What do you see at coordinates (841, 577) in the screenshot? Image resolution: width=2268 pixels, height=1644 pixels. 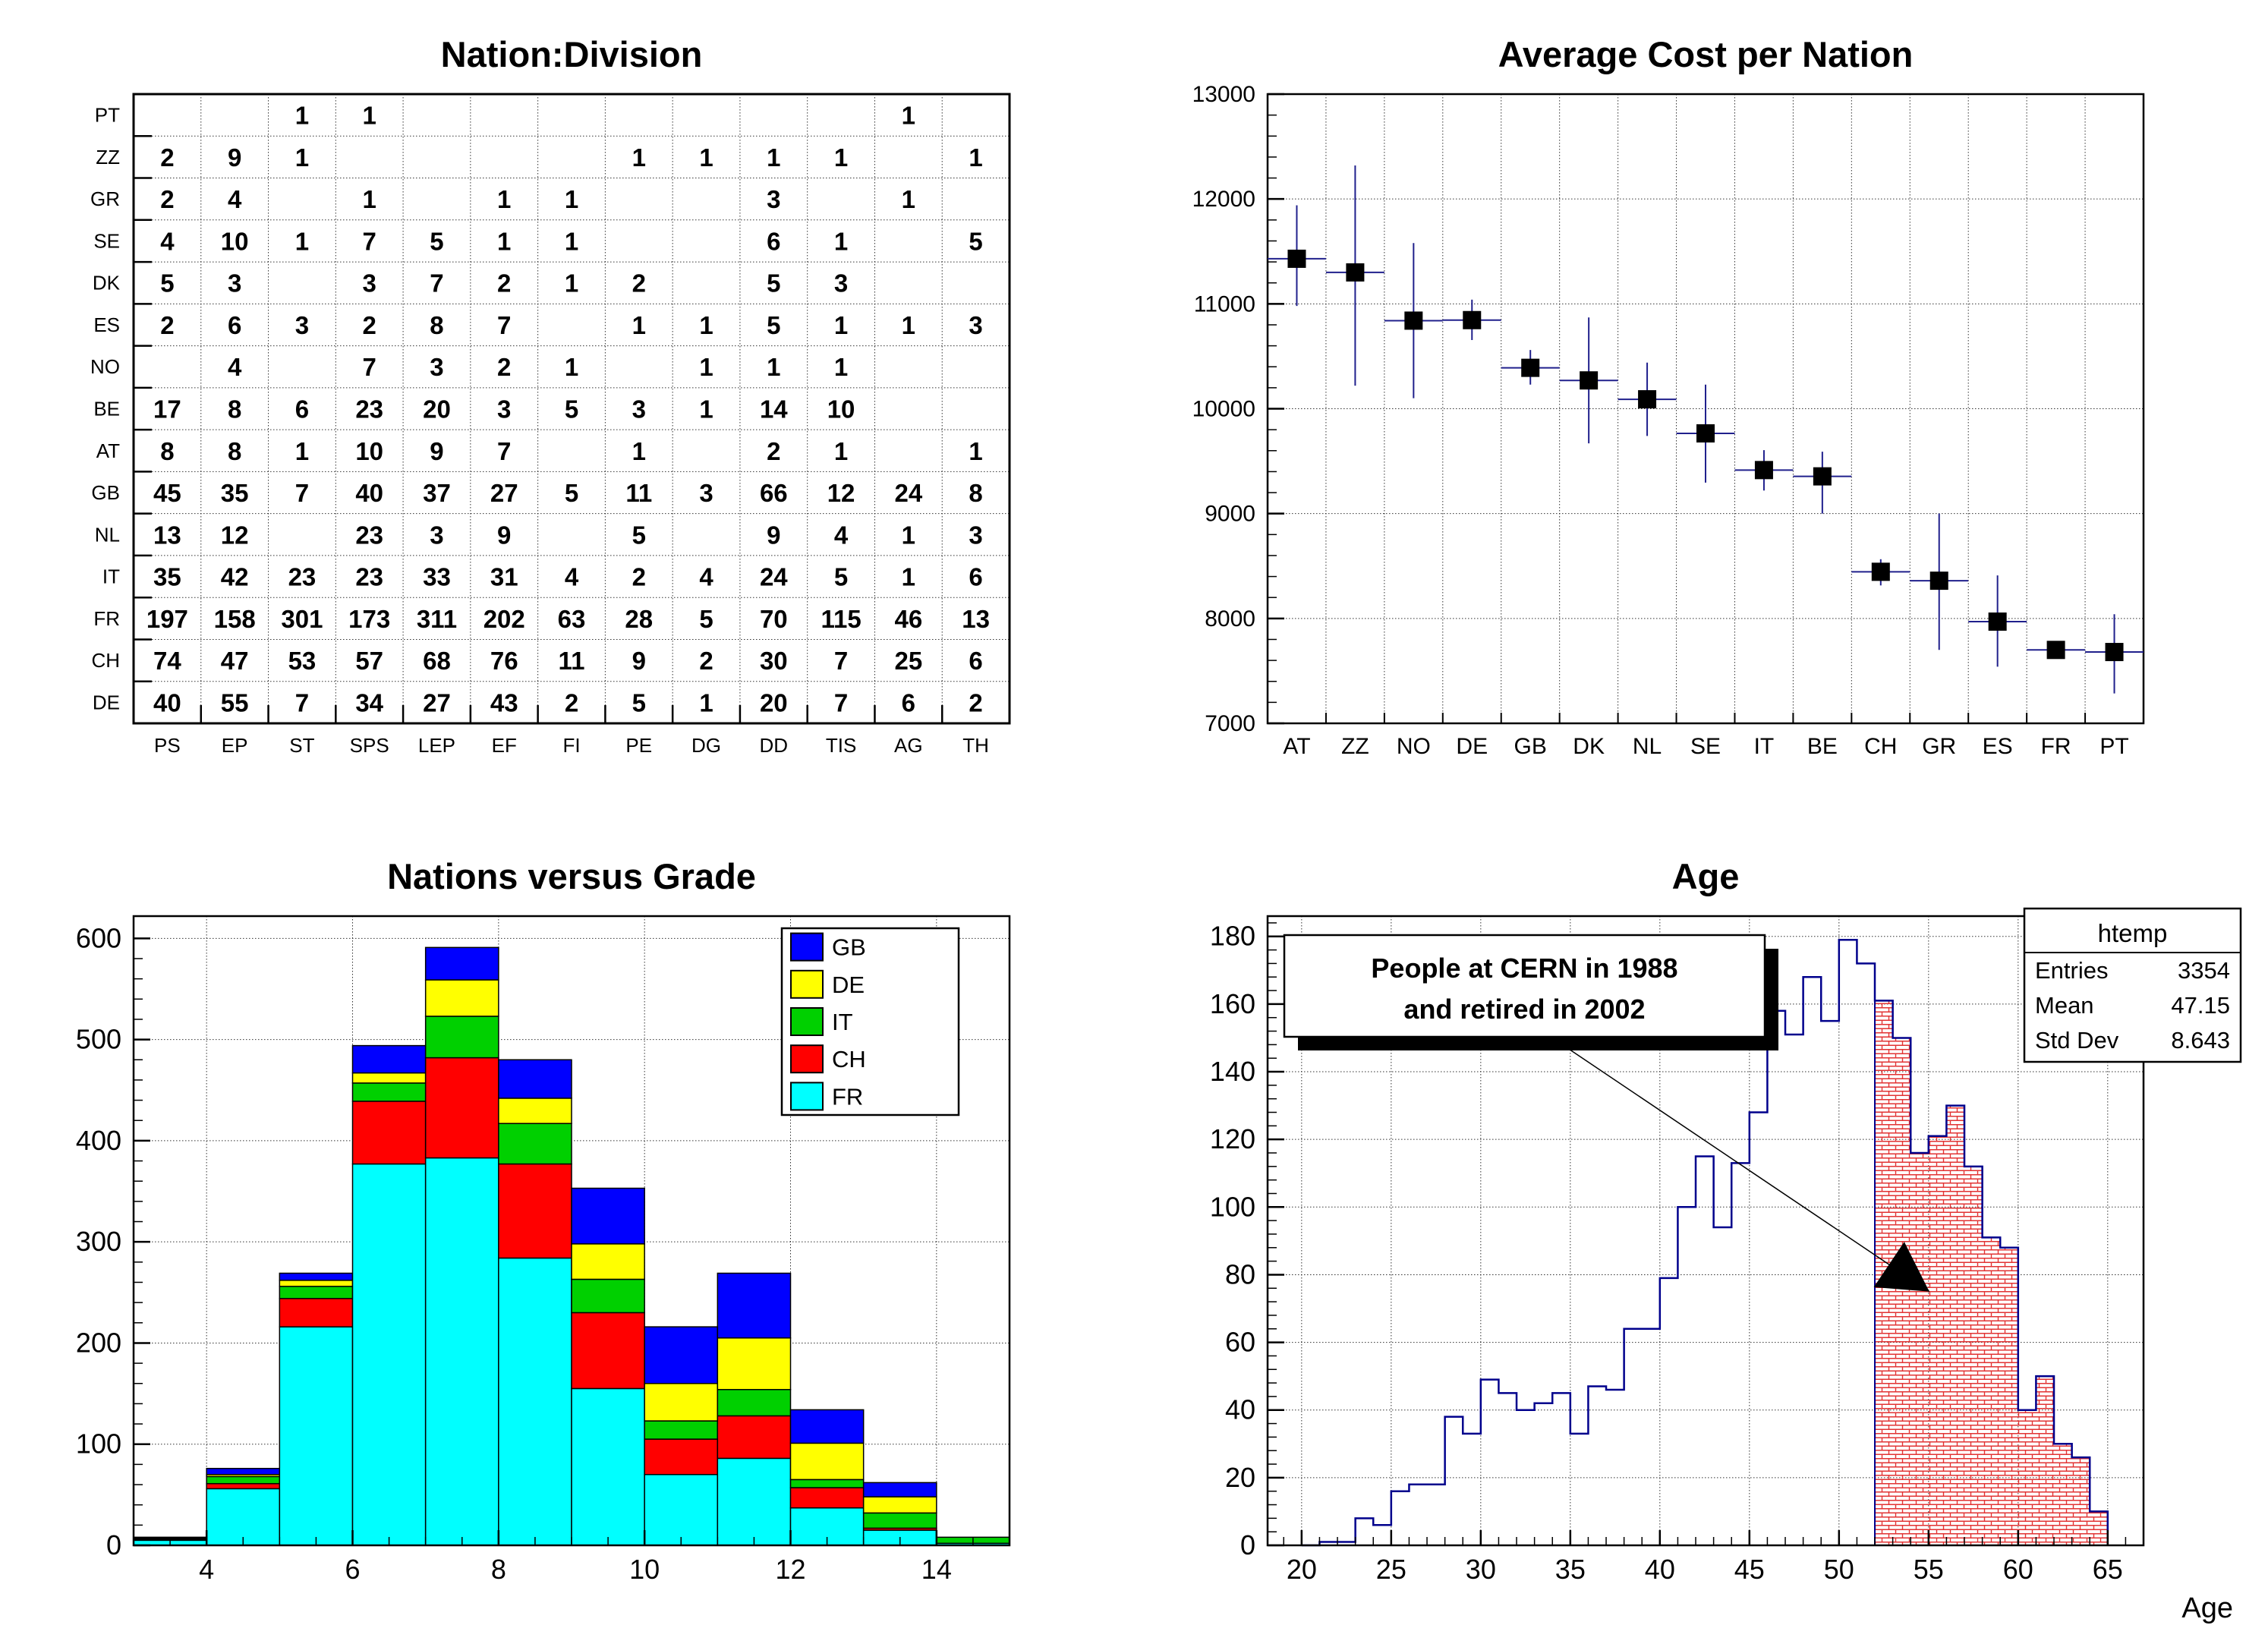 I see `cell-value: 5` at bounding box center [841, 577].